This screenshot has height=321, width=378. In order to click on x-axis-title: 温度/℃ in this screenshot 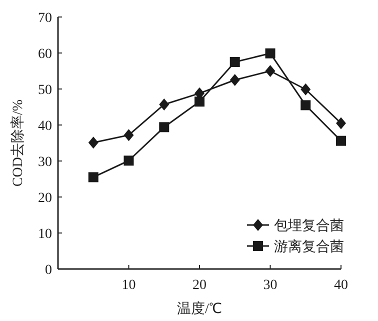, I will do `click(199, 309)`.